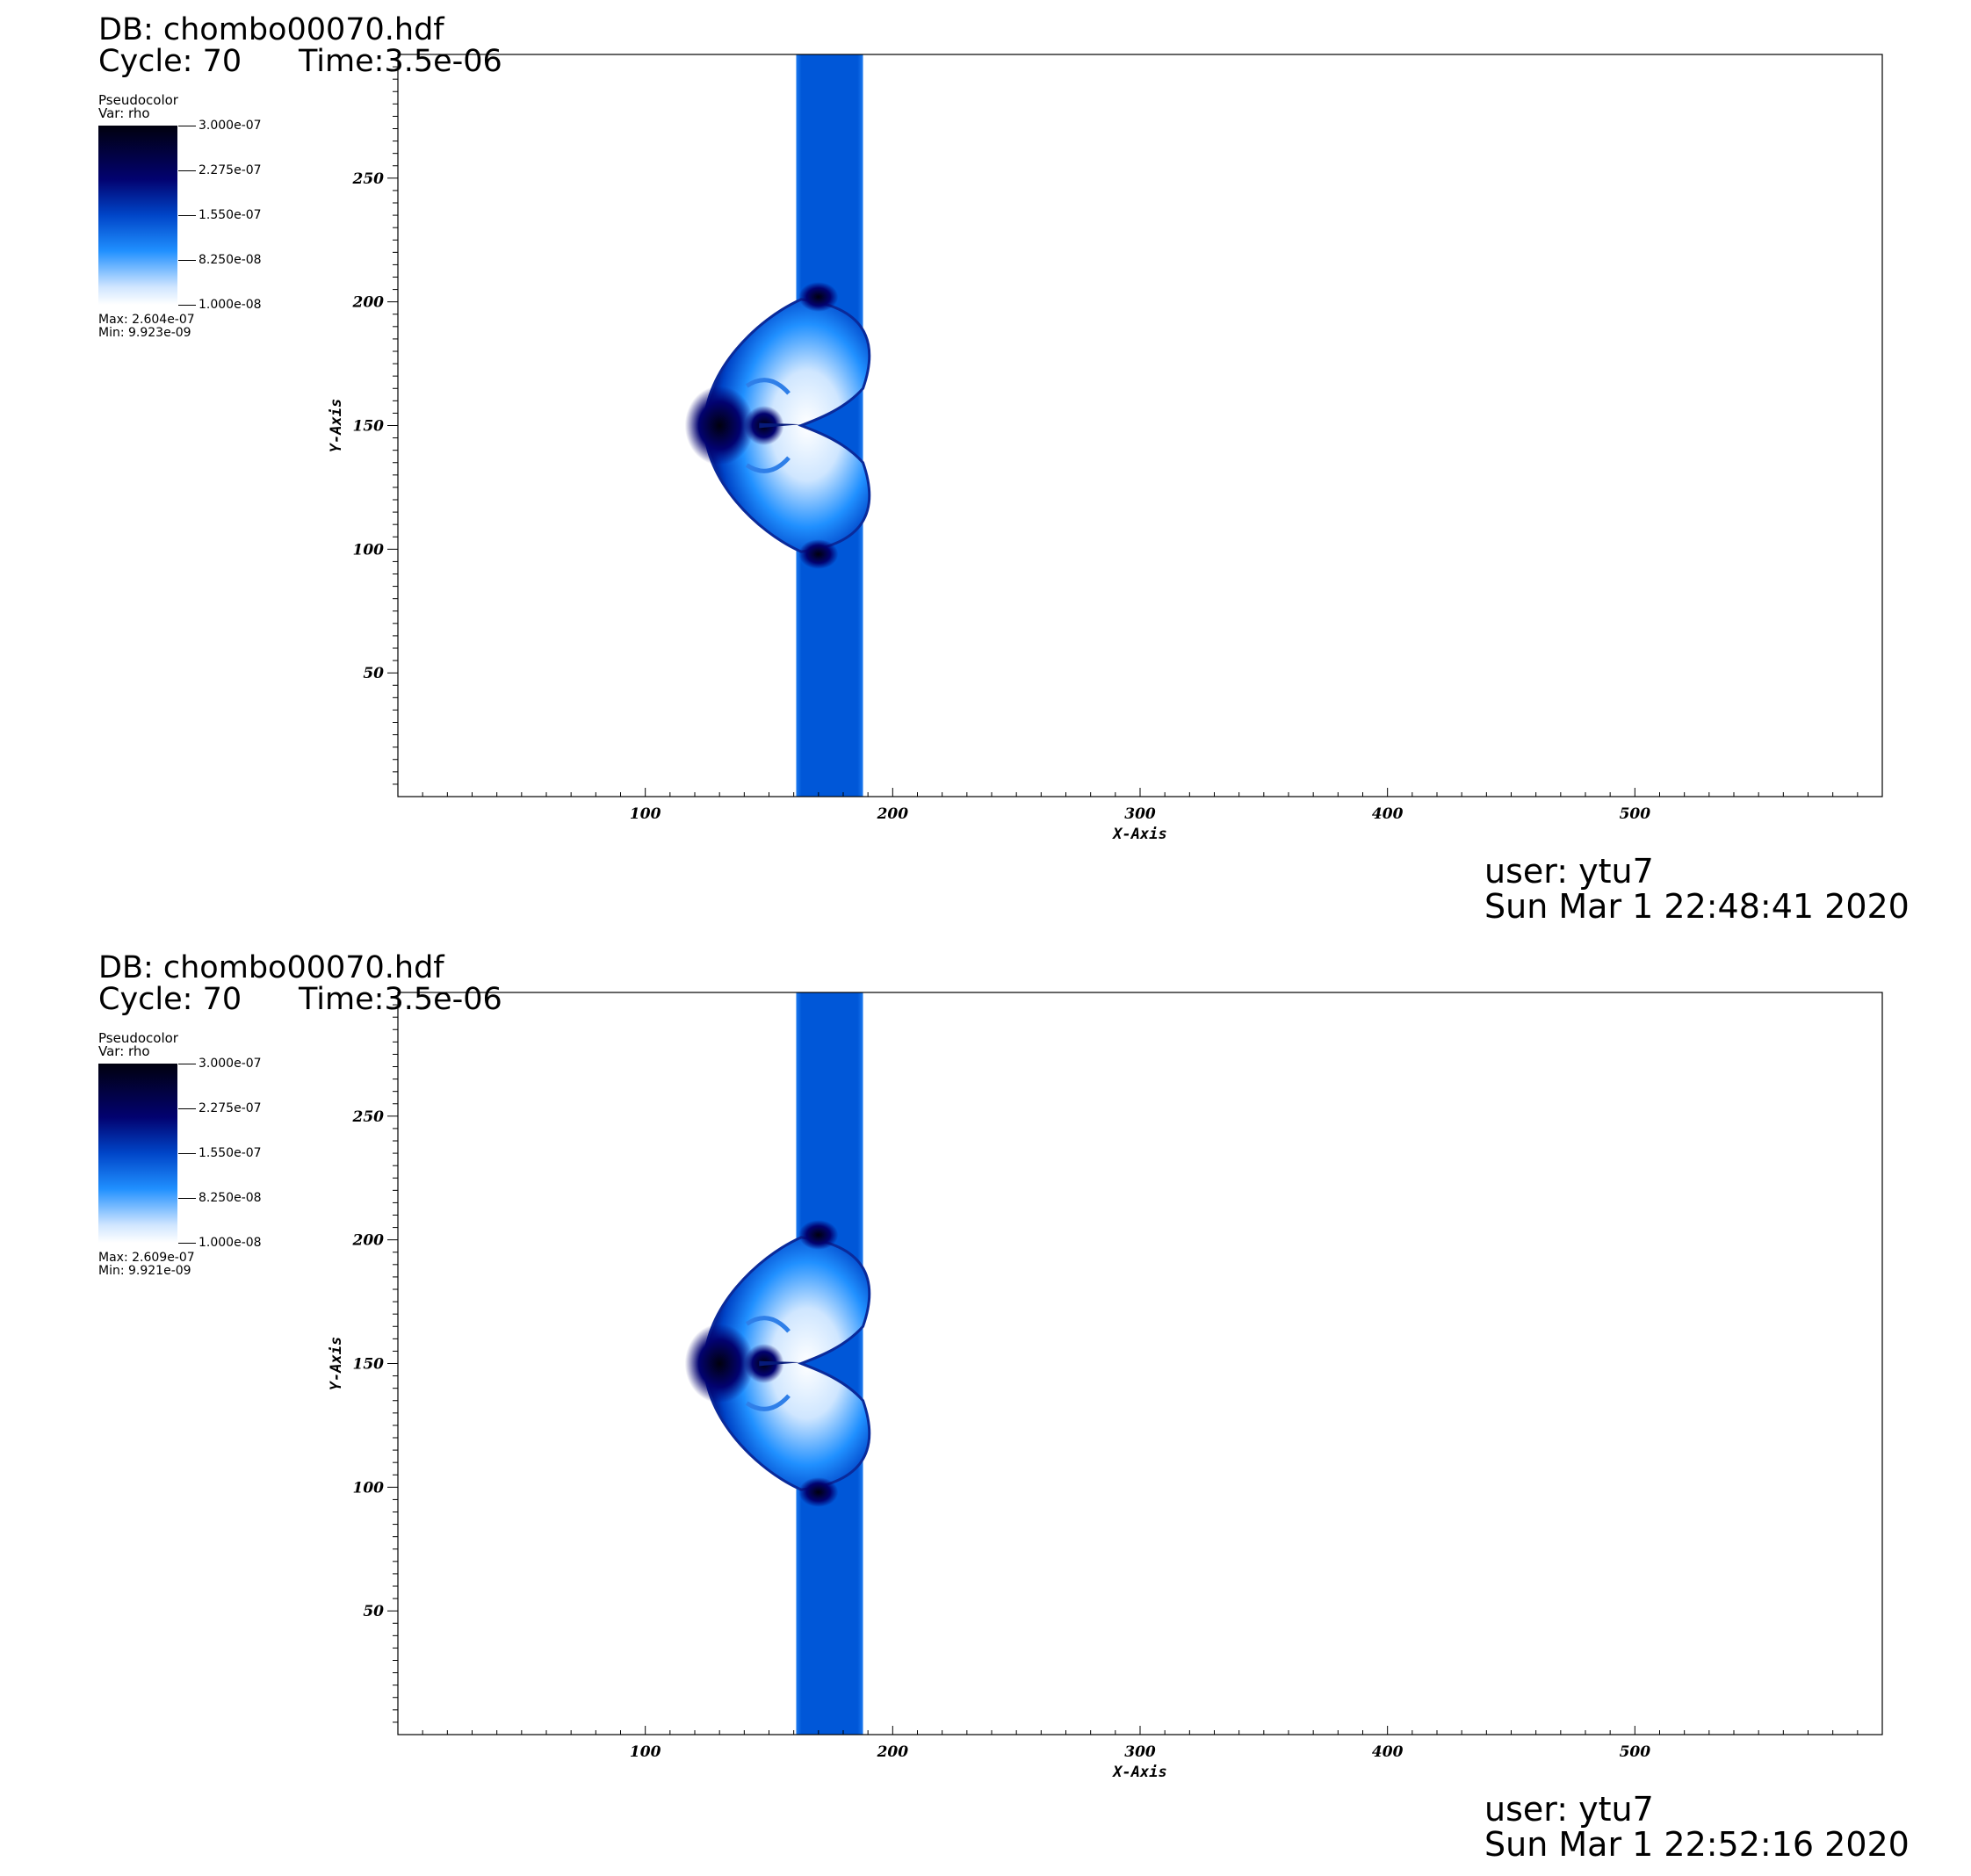 The width and height of the screenshot is (1971, 1876). What do you see at coordinates (1697, 906) in the screenshot?
I see `date-label: Sun Mar 1 22:48:41 2020` at bounding box center [1697, 906].